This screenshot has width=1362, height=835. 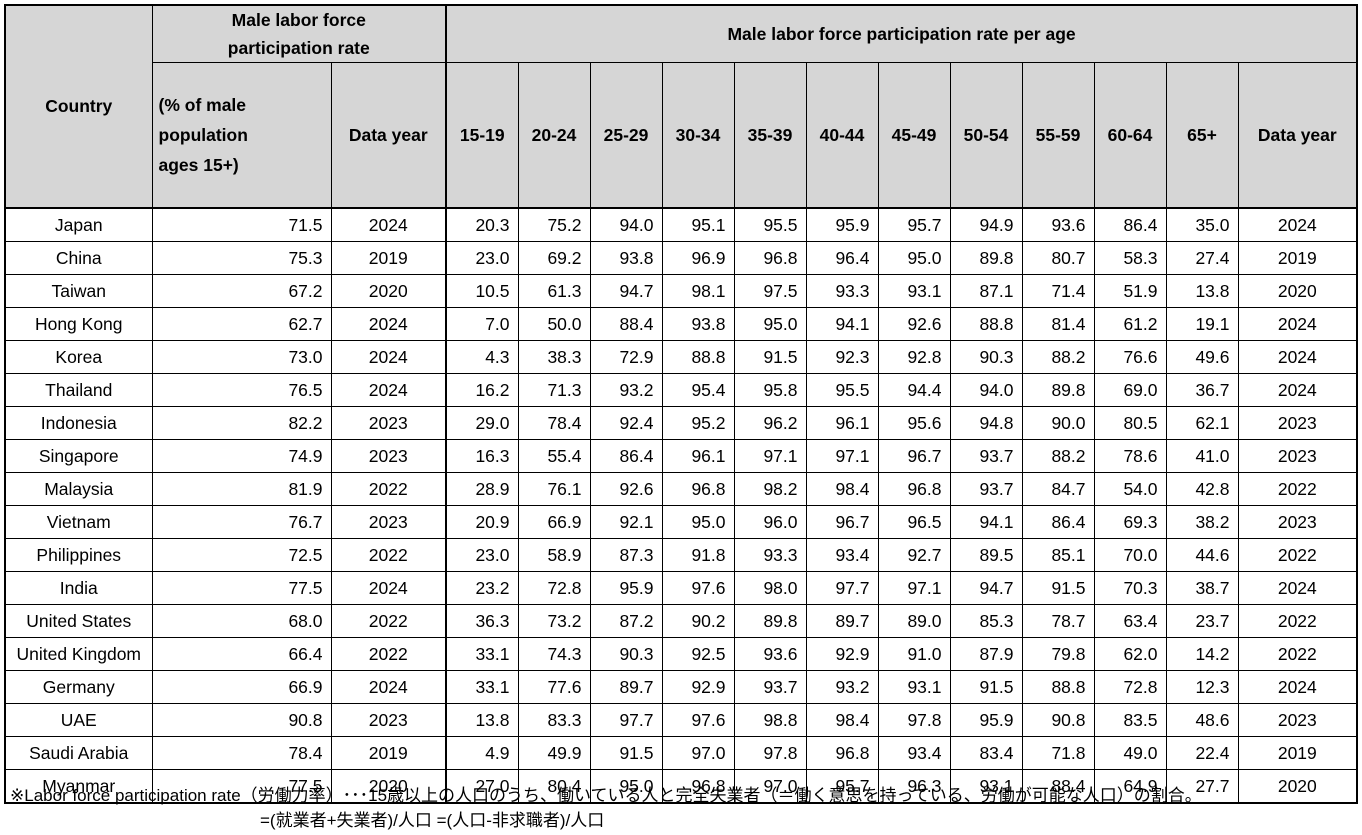 What do you see at coordinates (1130, 621) in the screenshot?
I see `age-value-cell: 63.4` at bounding box center [1130, 621].